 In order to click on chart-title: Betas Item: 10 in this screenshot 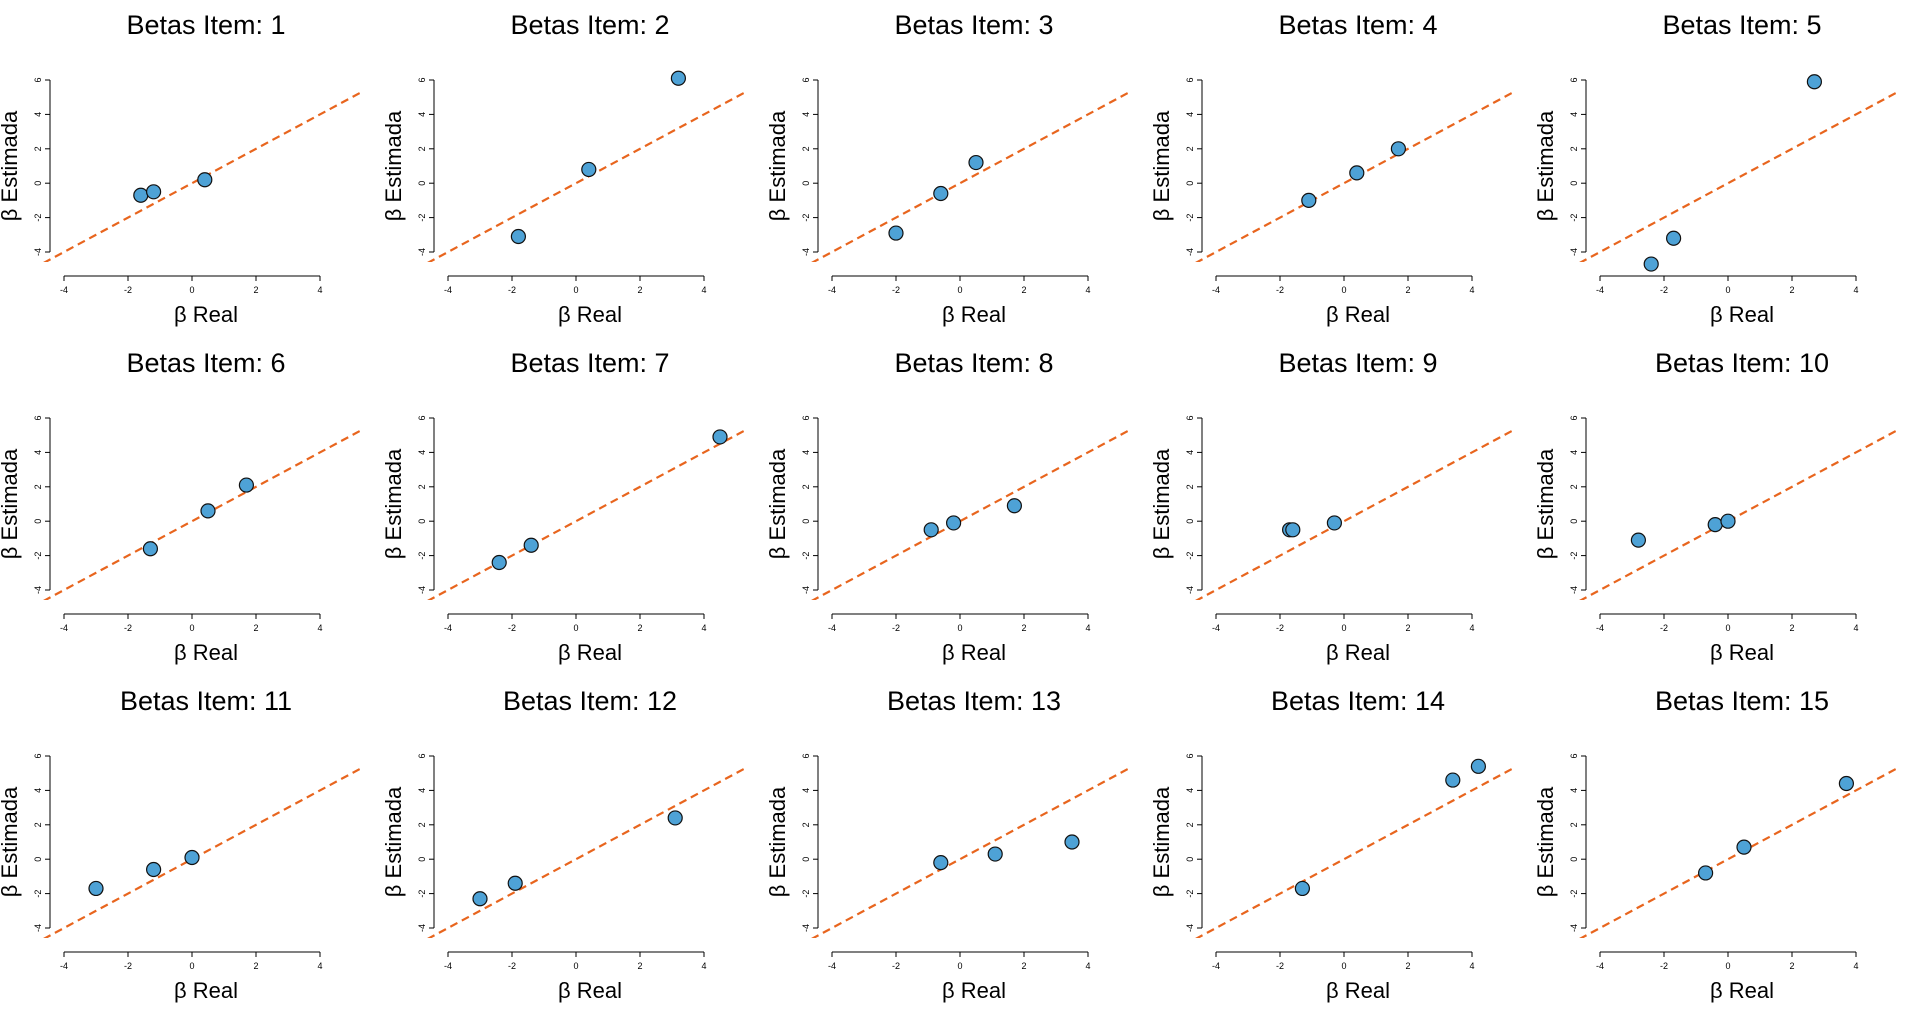, I will do `click(1742, 363)`.